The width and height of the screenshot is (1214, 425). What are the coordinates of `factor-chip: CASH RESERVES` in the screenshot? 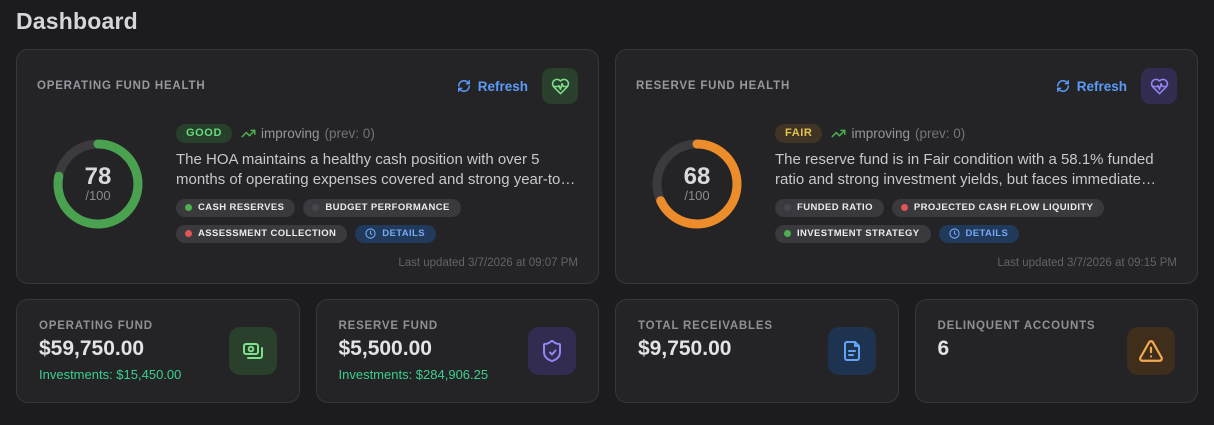 It's located at (236, 207).